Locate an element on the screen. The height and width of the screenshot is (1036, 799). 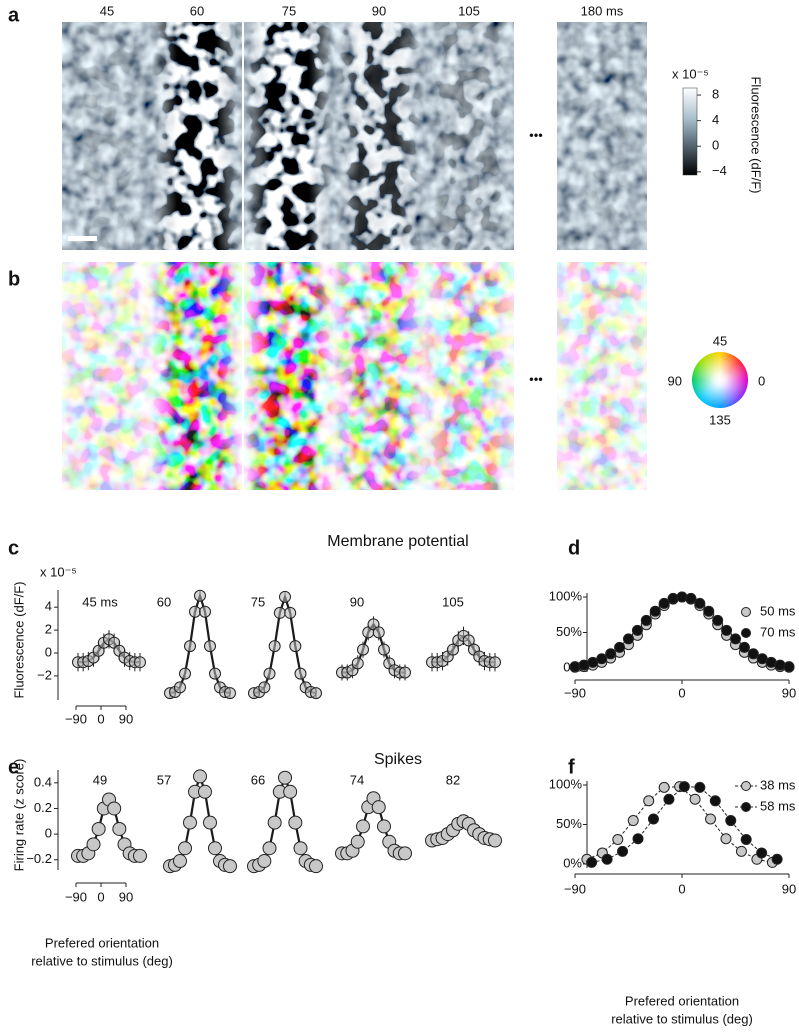
series-label: 49 is located at coordinates (100, 779).